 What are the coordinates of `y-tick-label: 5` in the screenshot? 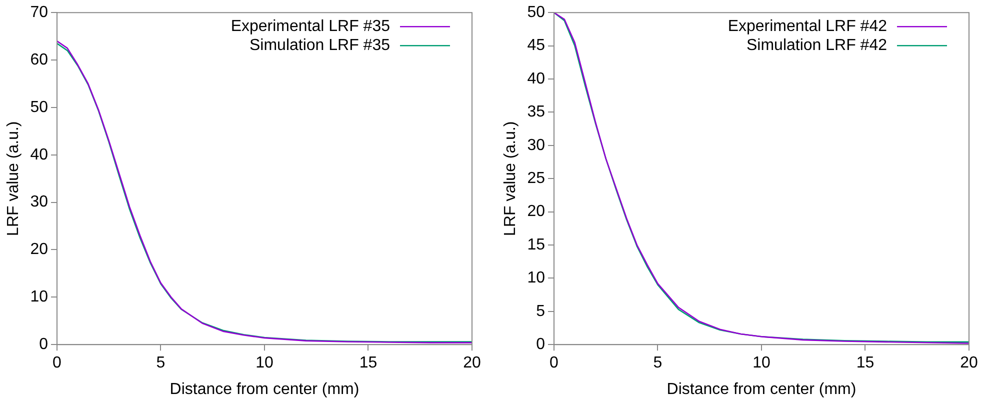 It's located at (541, 311).